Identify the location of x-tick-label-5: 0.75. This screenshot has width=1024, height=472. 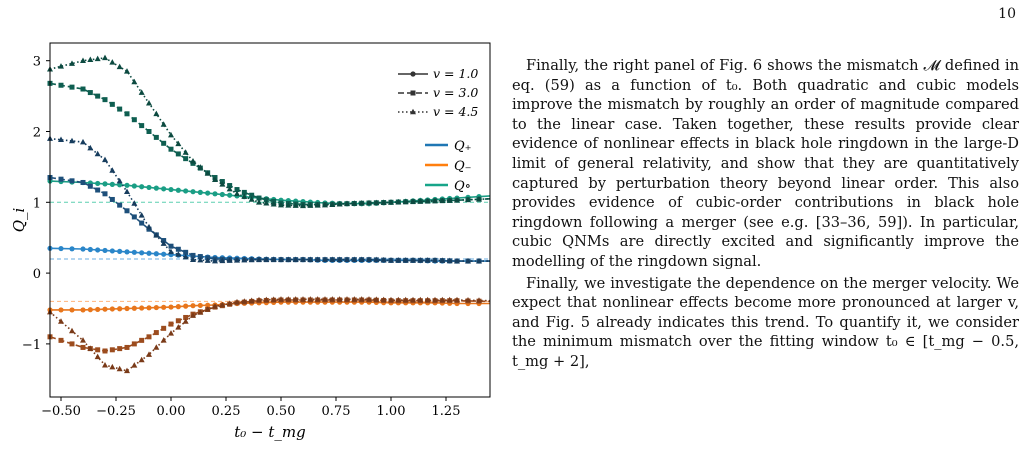
(336, 411).